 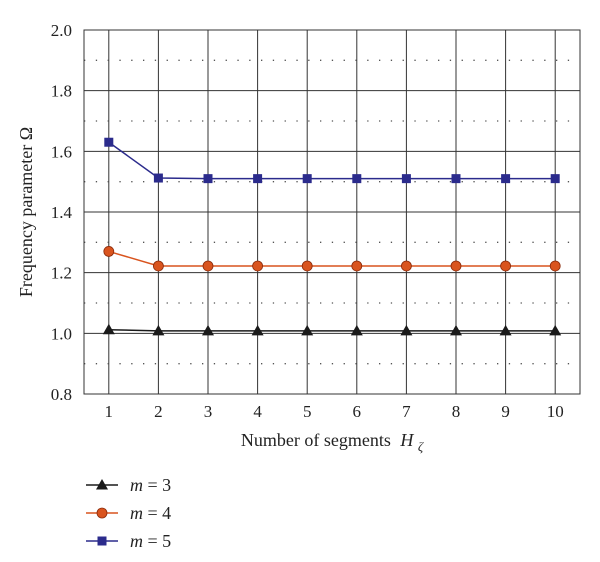 I want to click on x-axis-ticks: 1 2 3 4 5 6 7 8 9 10, so click(x=334, y=411).